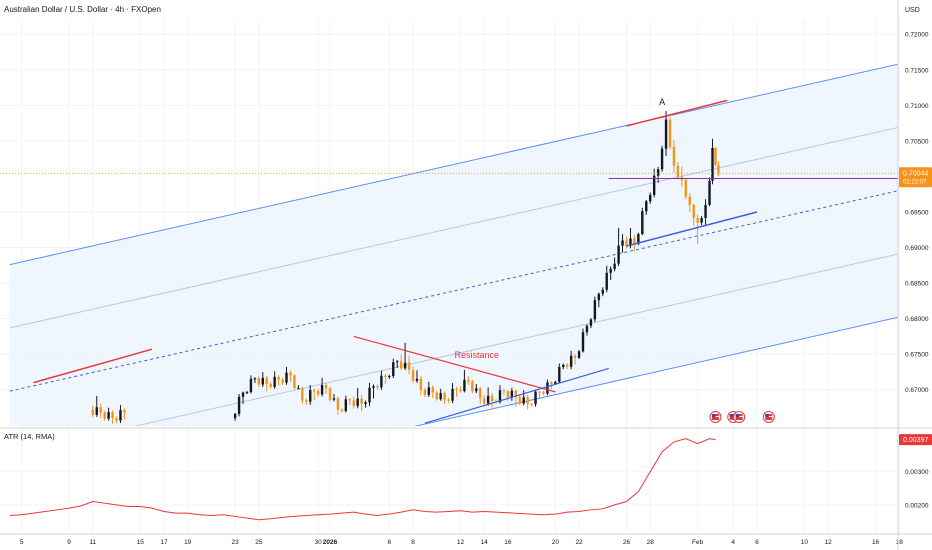 Image resolution: width=932 pixels, height=550 pixels. What do you see at coordinates (915, 177) in the screenshot?
I see `current-price-badge: 0.70044 02:22:07` at bounding box center [915, 177].